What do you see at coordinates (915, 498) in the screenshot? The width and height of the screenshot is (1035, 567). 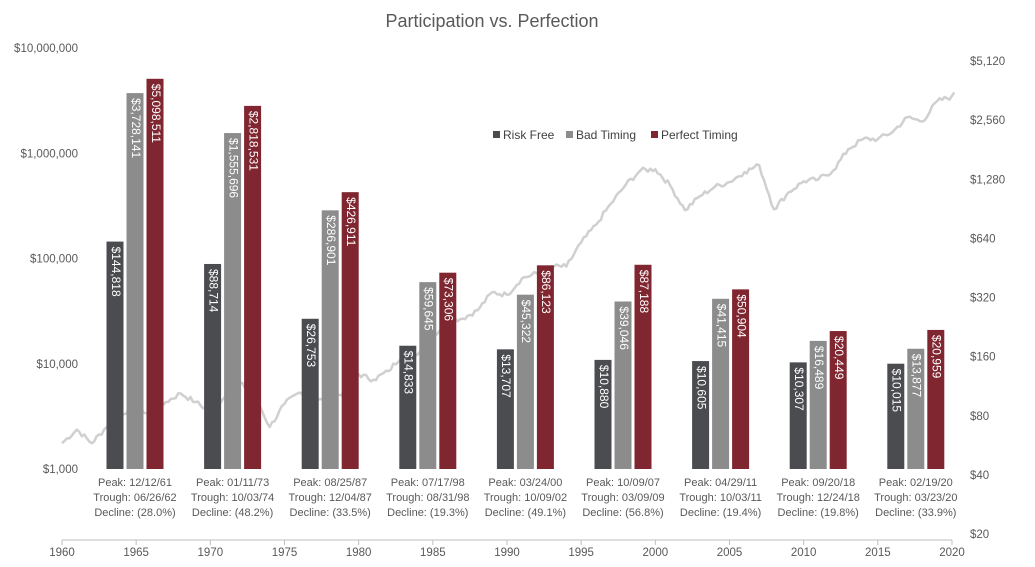 I see `category-trough-label: Trough: 03/23/20` at bounding box center [915, 498].